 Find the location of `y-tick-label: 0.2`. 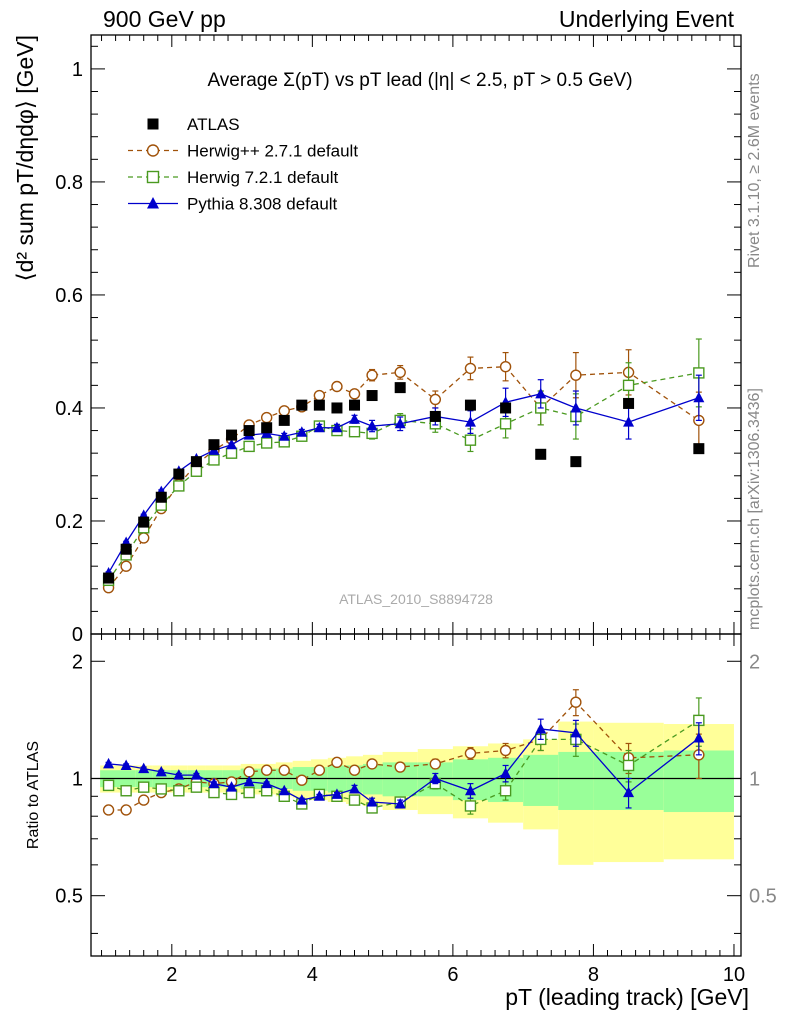

y-tick-label: 0.2 is located at coordinates (69, 522).